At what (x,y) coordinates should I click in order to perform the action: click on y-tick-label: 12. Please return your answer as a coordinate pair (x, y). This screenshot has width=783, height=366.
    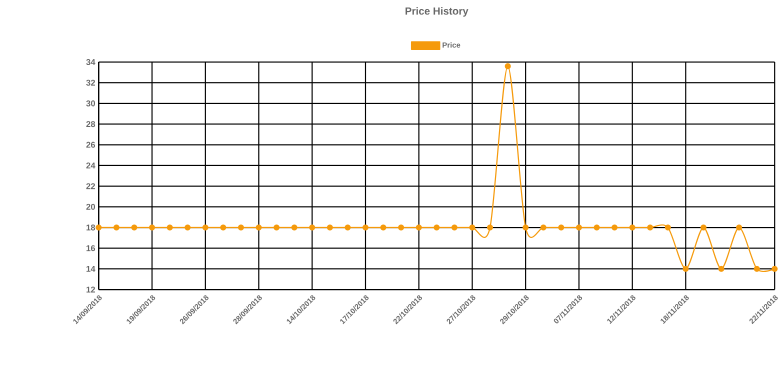
    Looking at the image, I should click on (91, 289).